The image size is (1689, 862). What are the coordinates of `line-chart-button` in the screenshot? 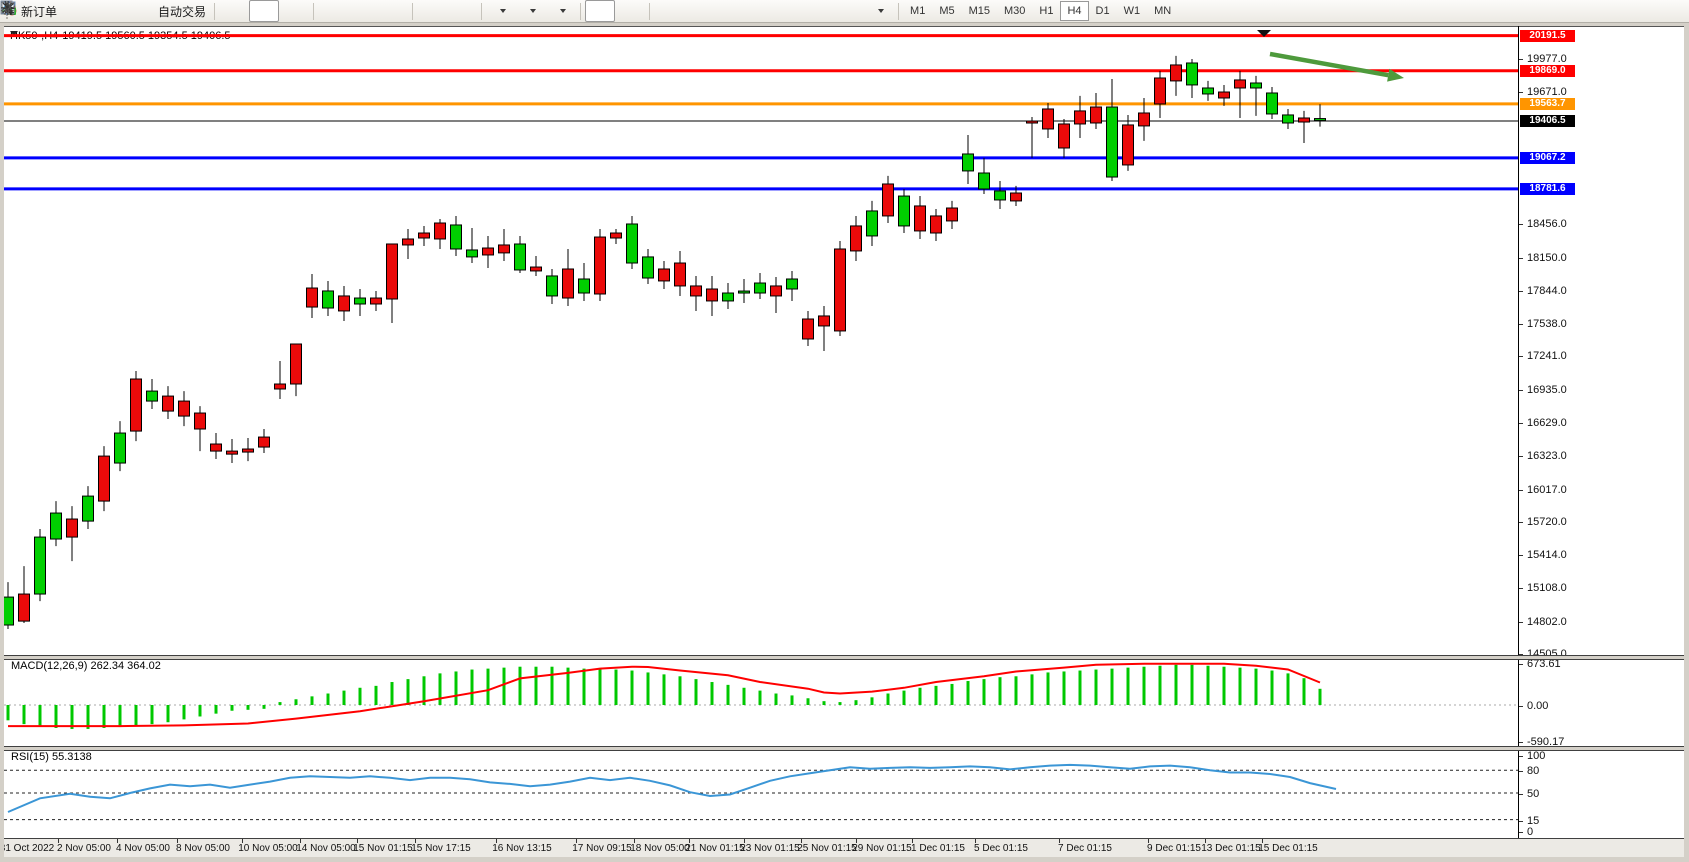 It's located at (155, 11).